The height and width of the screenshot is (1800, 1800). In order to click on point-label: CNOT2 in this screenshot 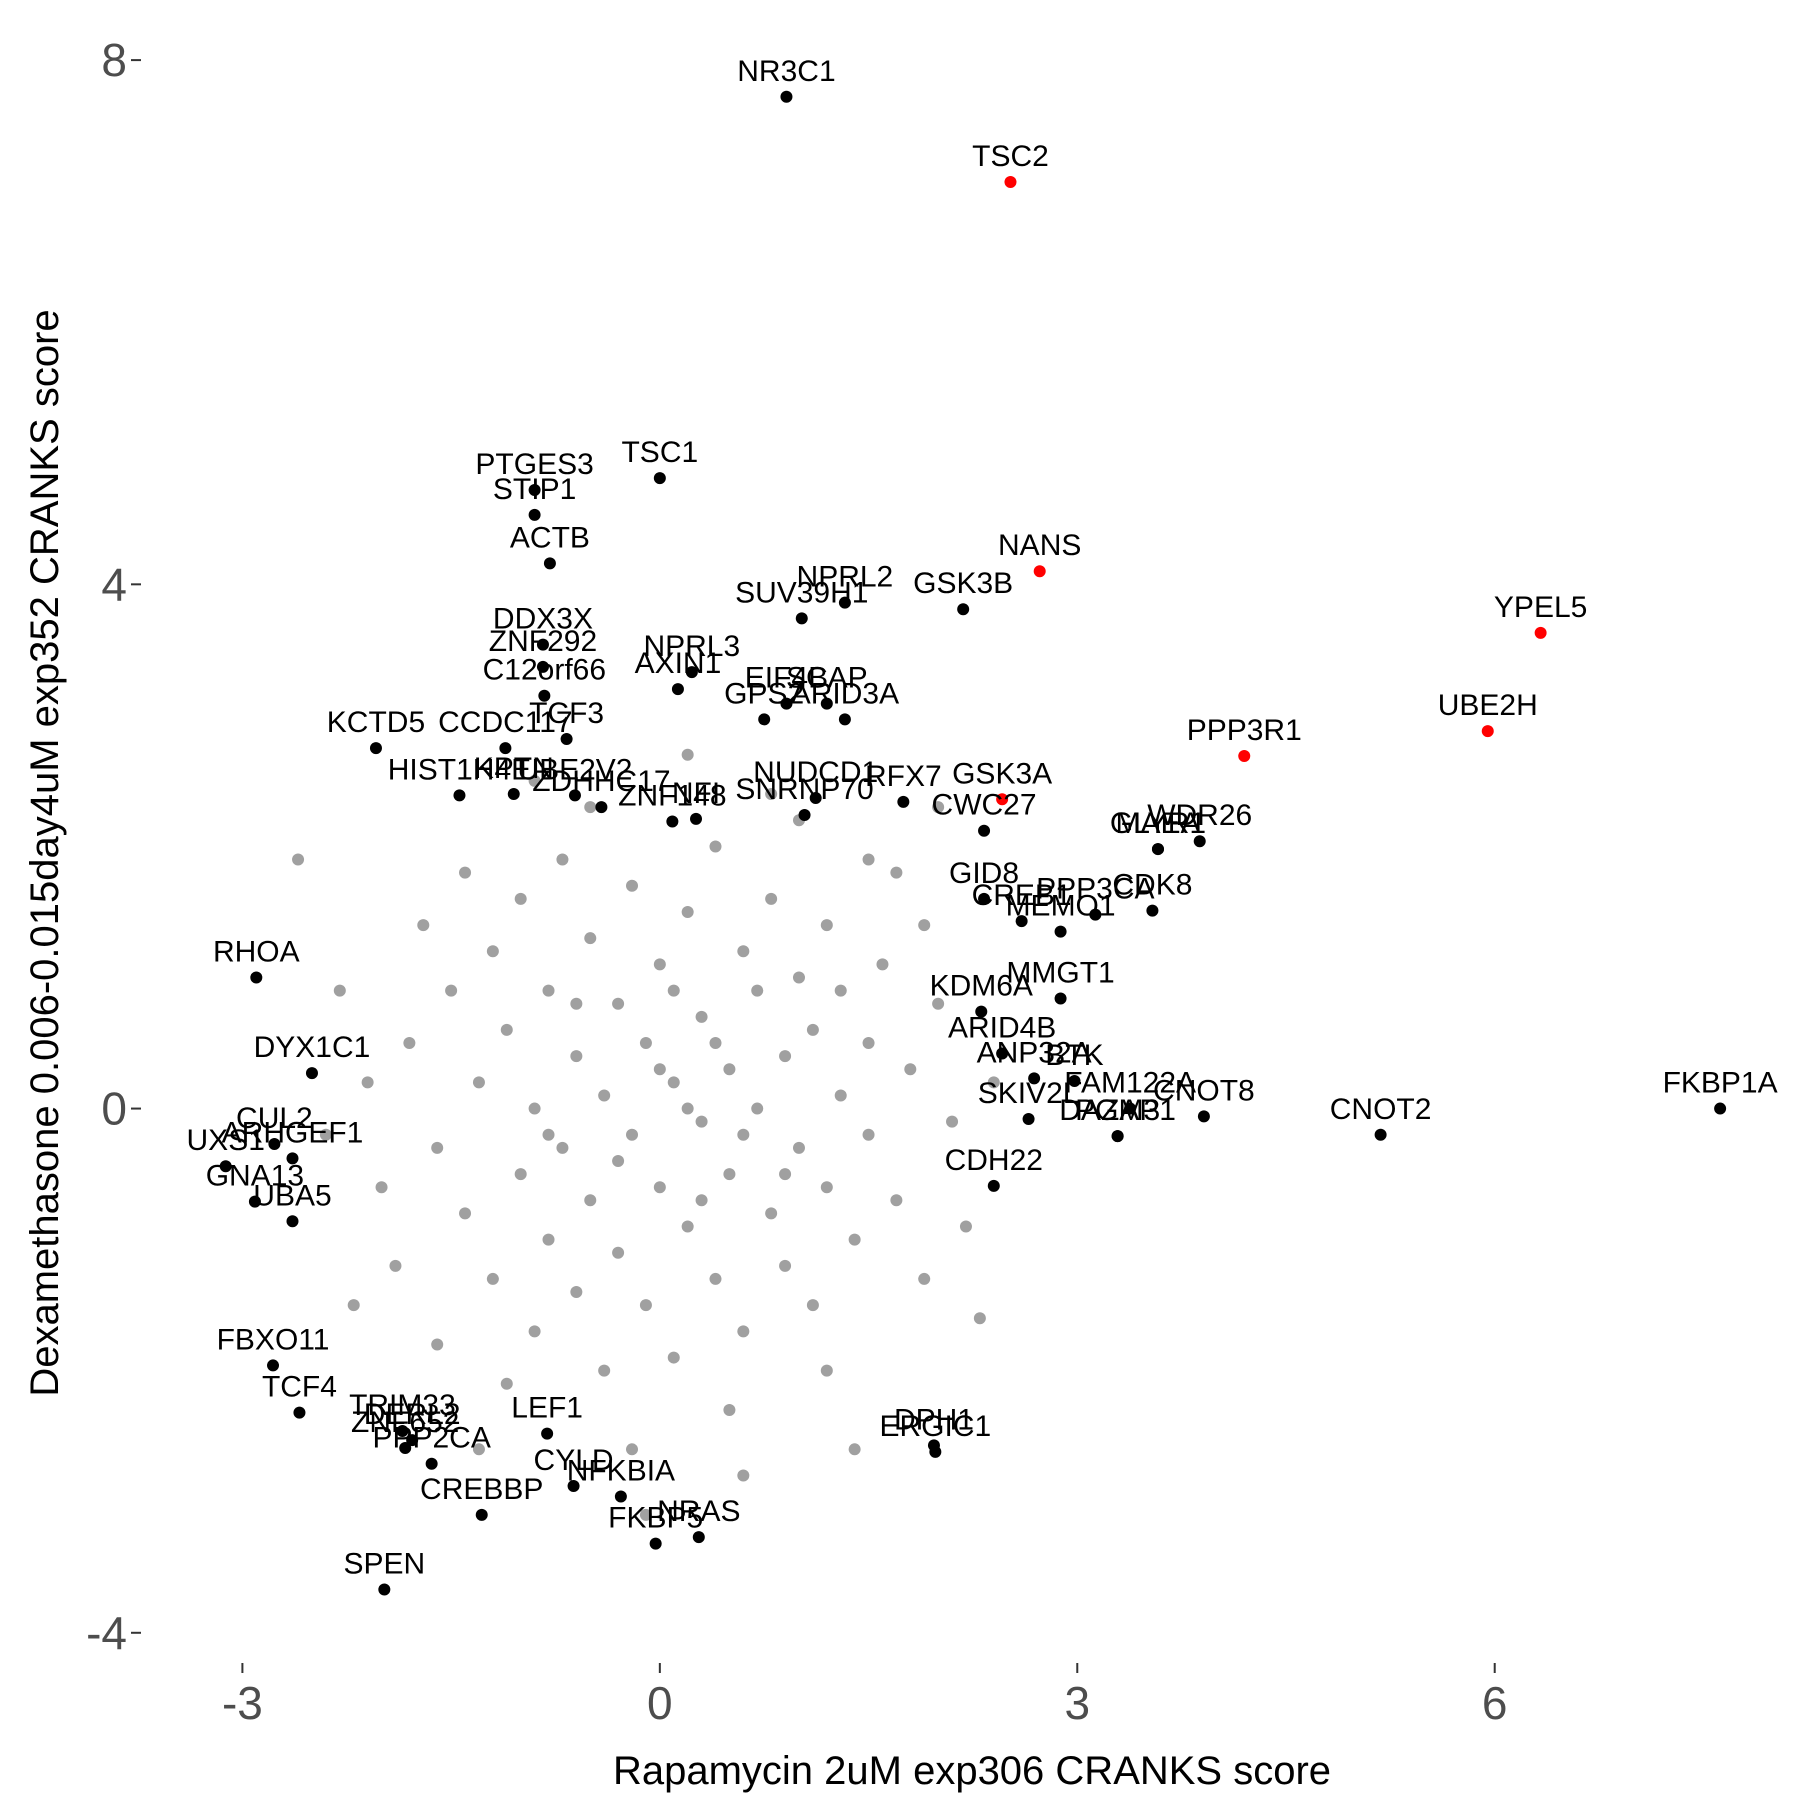, I will do `click(1381, 1109)`.